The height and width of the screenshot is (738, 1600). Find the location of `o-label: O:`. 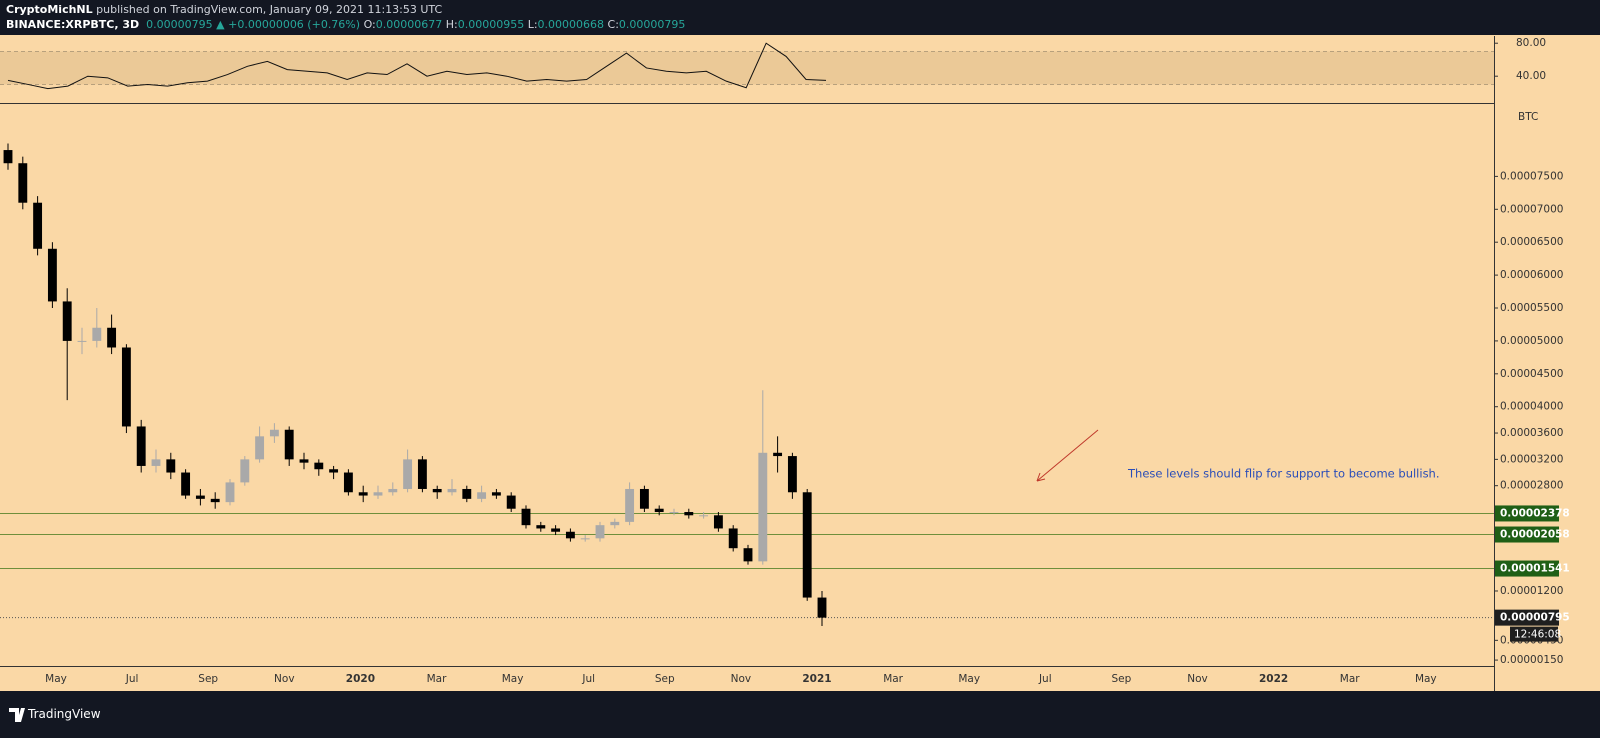

o-label: O: is located at coordinates (369, 24).